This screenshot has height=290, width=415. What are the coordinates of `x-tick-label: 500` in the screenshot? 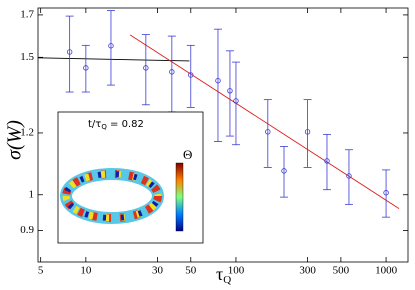 It's located at (341, 271).